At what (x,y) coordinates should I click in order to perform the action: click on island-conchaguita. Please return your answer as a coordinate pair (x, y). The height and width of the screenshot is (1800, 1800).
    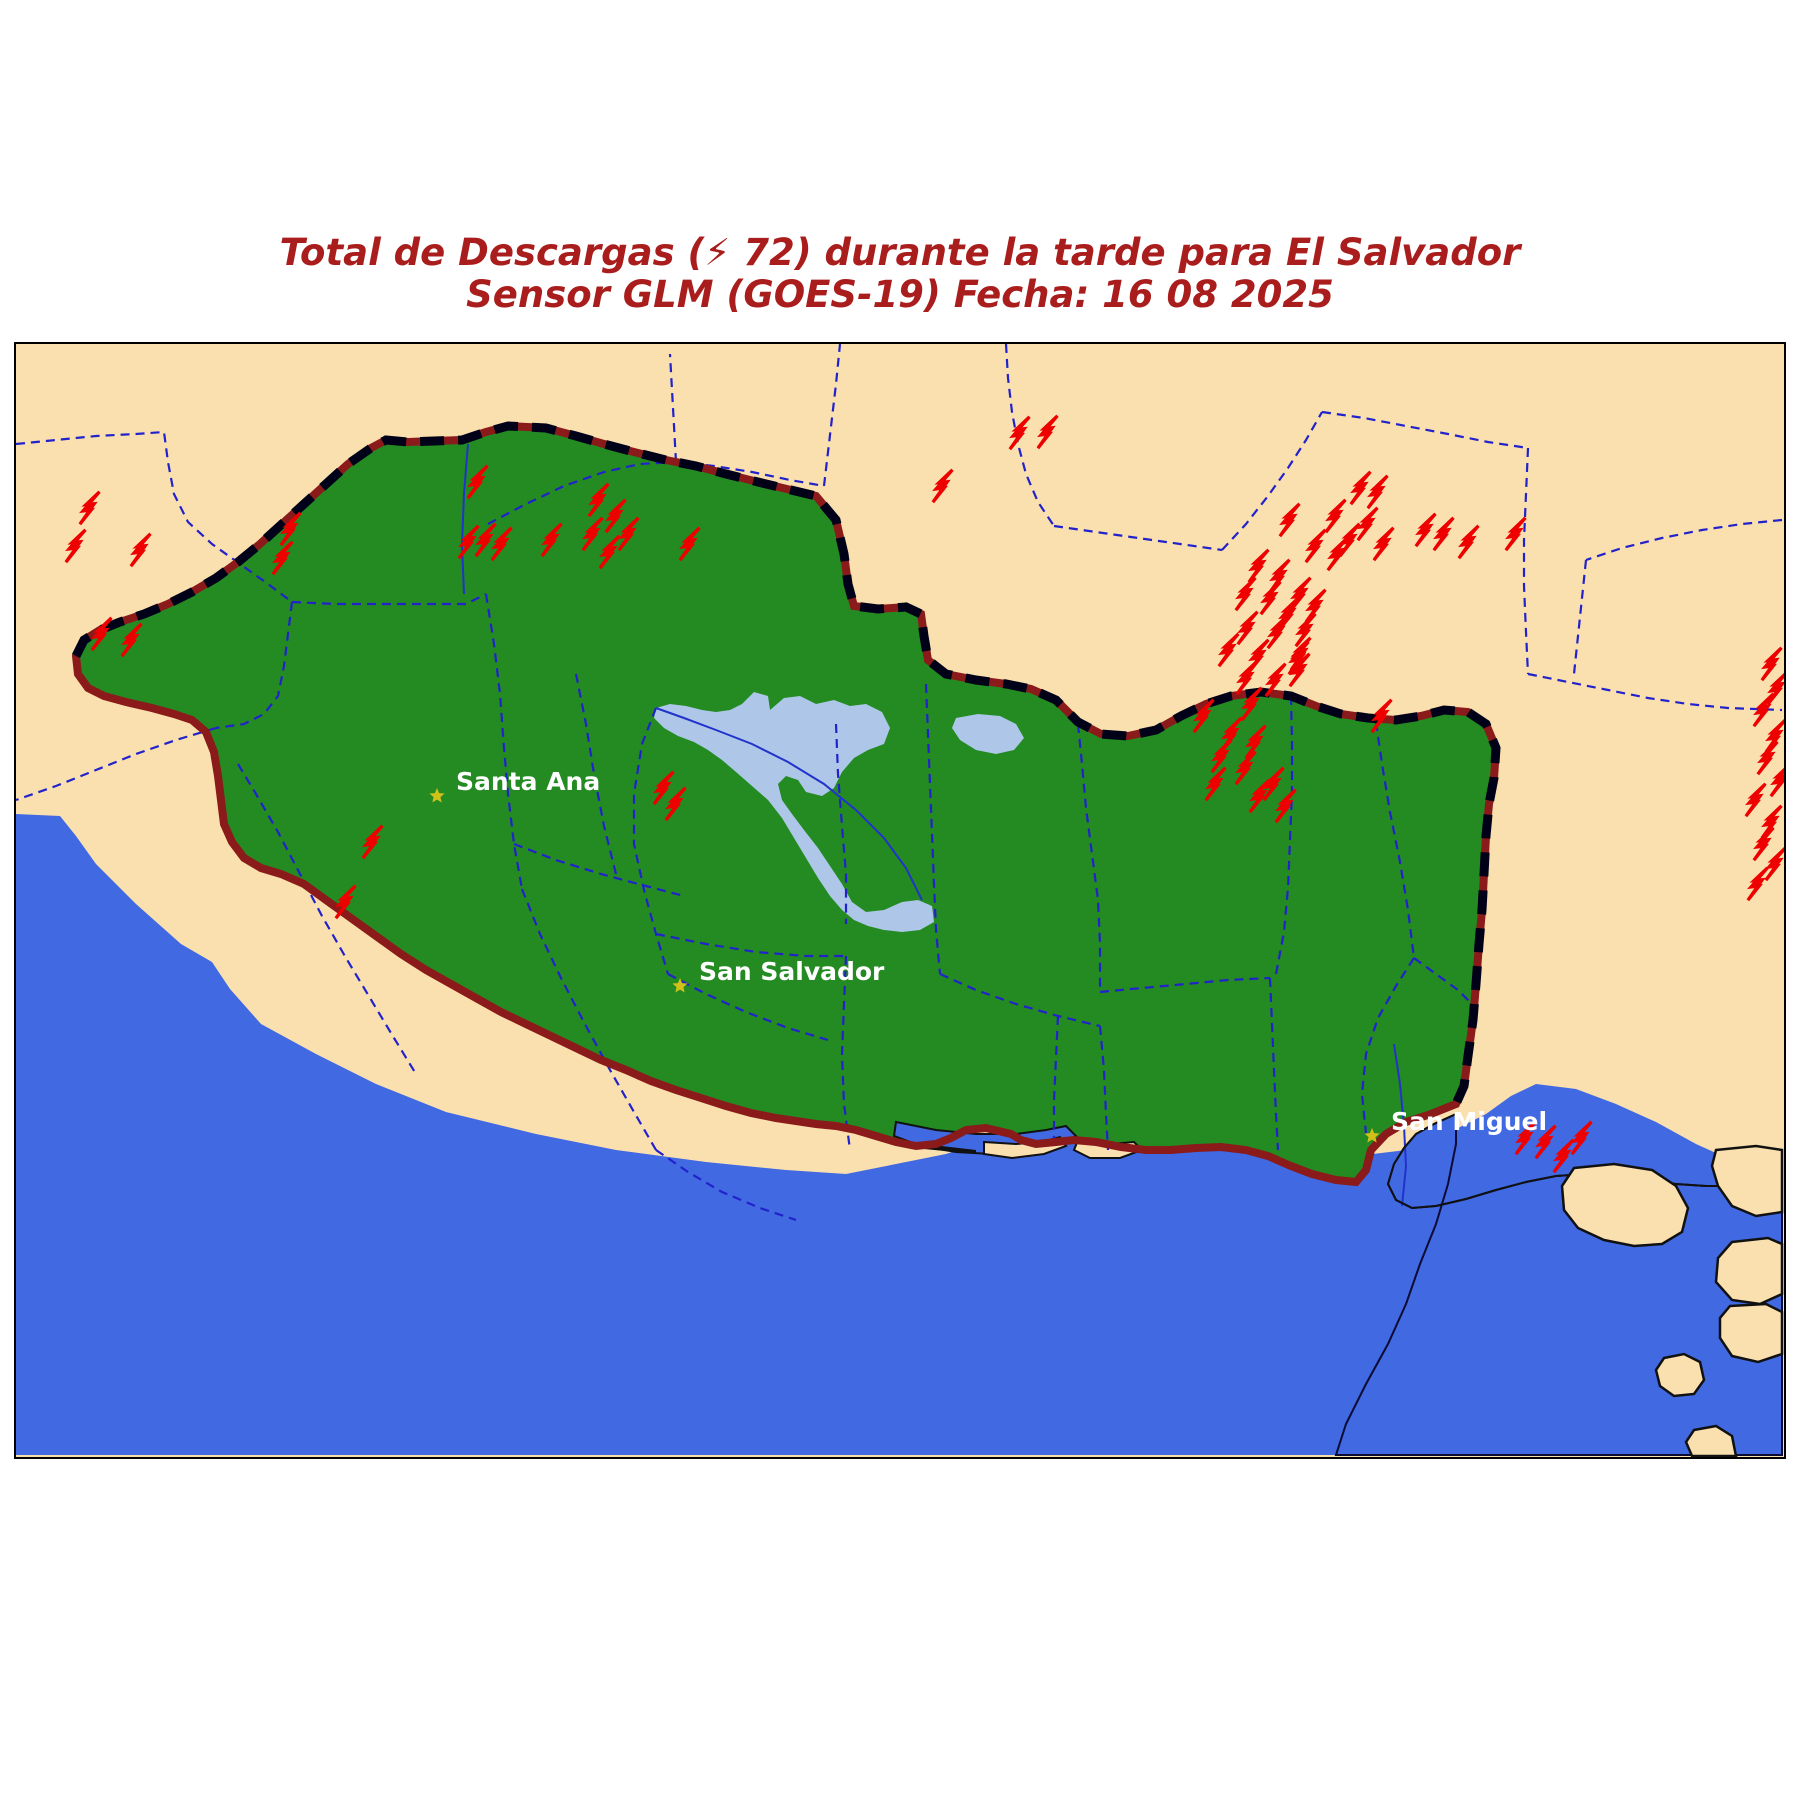
    Looking at the image, I should click on (1751, 1333).